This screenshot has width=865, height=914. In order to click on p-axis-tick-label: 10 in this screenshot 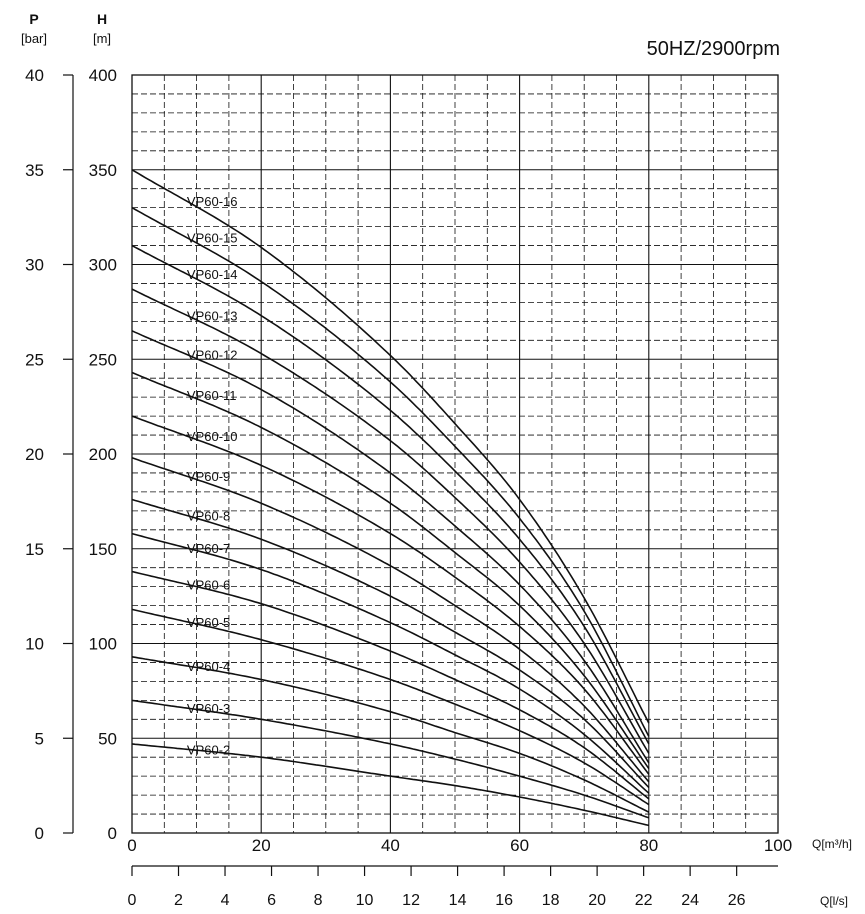, I will do `click(34, 644)`.